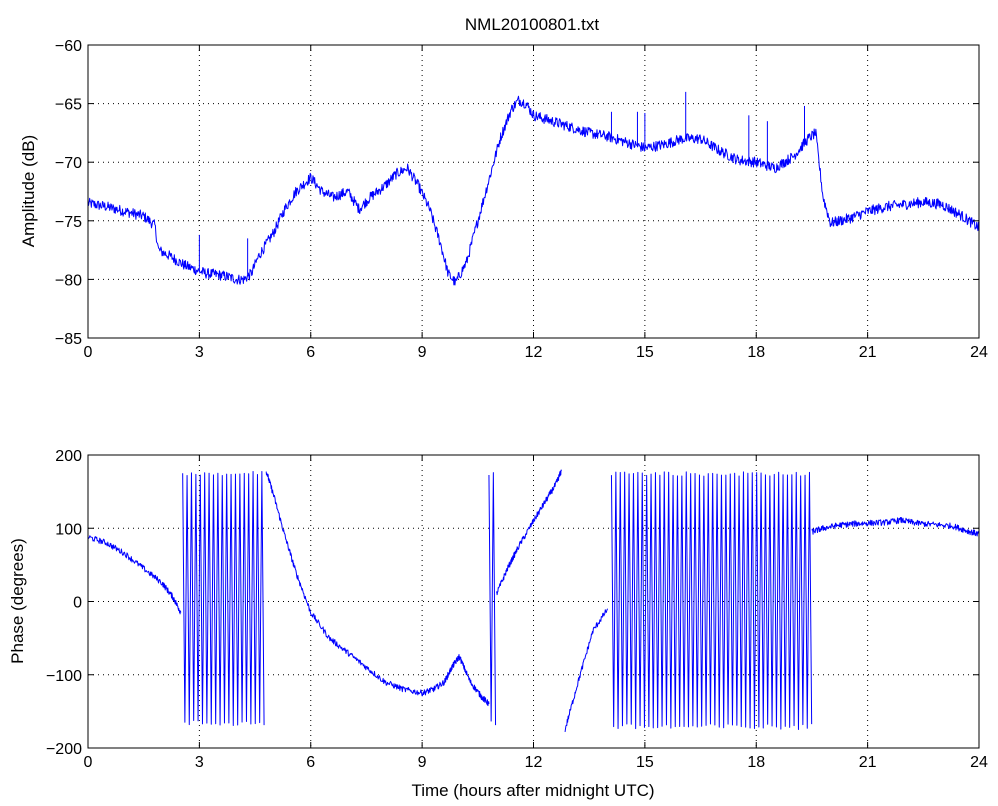 This screenshot has width=998, height=806. What do you see at coordinates (68, 222) in the screenshot?
I see `y-tick-label: −75` at bounding box center [68, 222].